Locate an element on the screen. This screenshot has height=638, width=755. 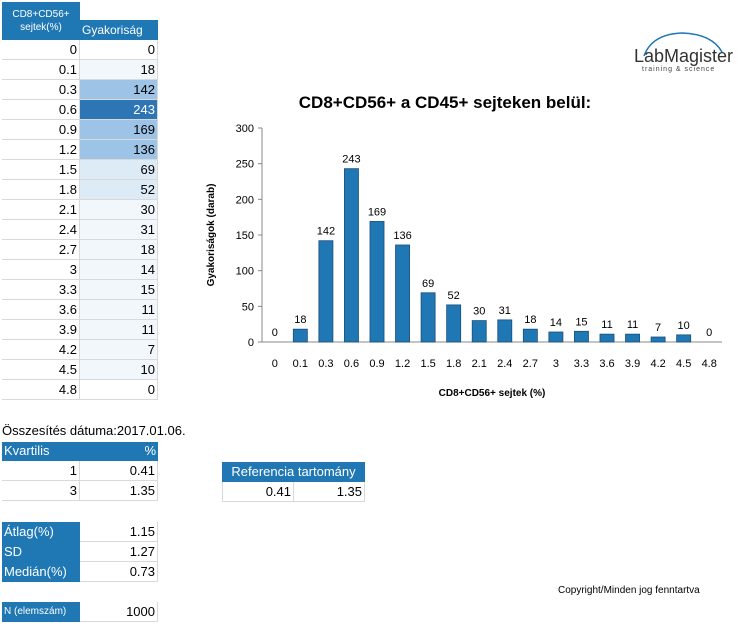
y-tick-label: 150 is located at coordinates (245, 236).